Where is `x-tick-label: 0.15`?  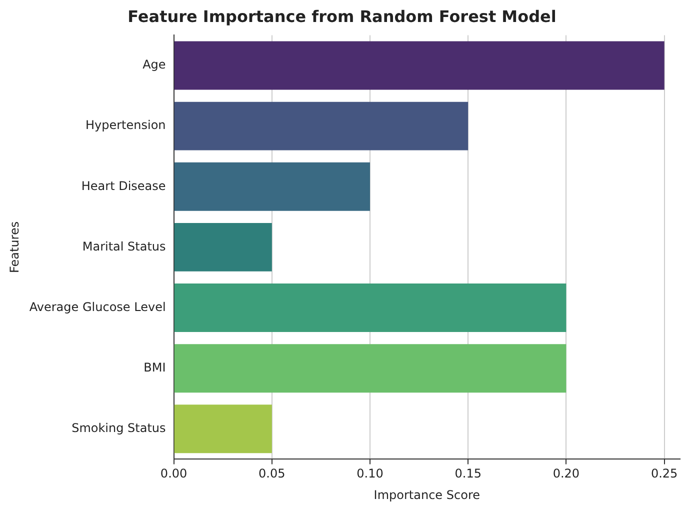 x-tick-label: 0.15 is located at coordinates (468, 473).